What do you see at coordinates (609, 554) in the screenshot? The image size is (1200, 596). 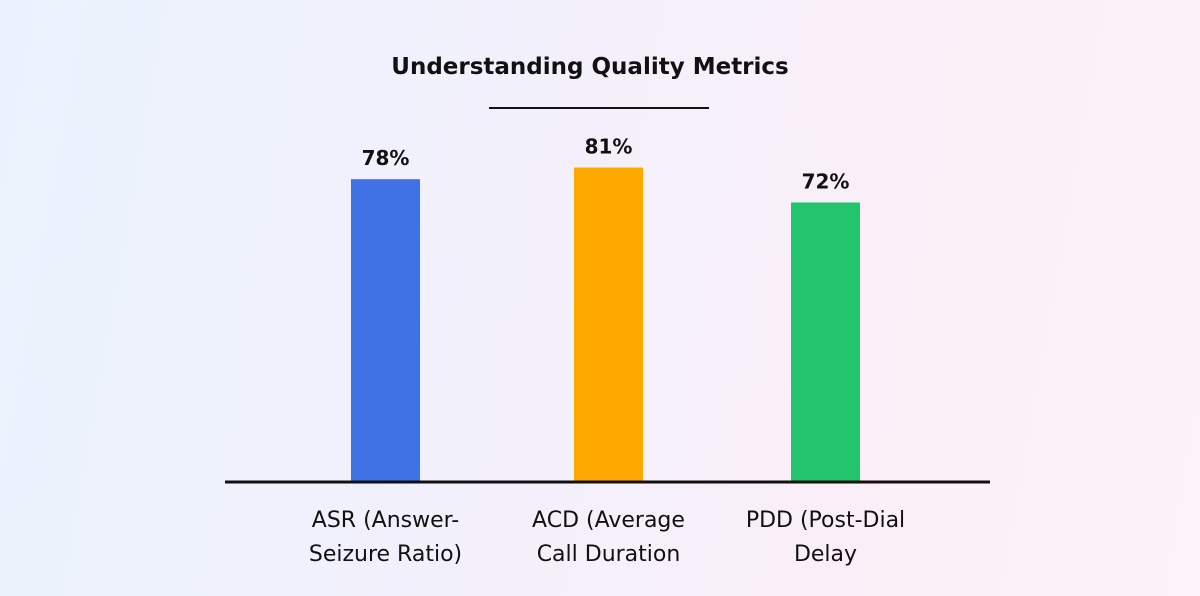 I see `category-label: Call Duration` at bounding box center [609, 554].